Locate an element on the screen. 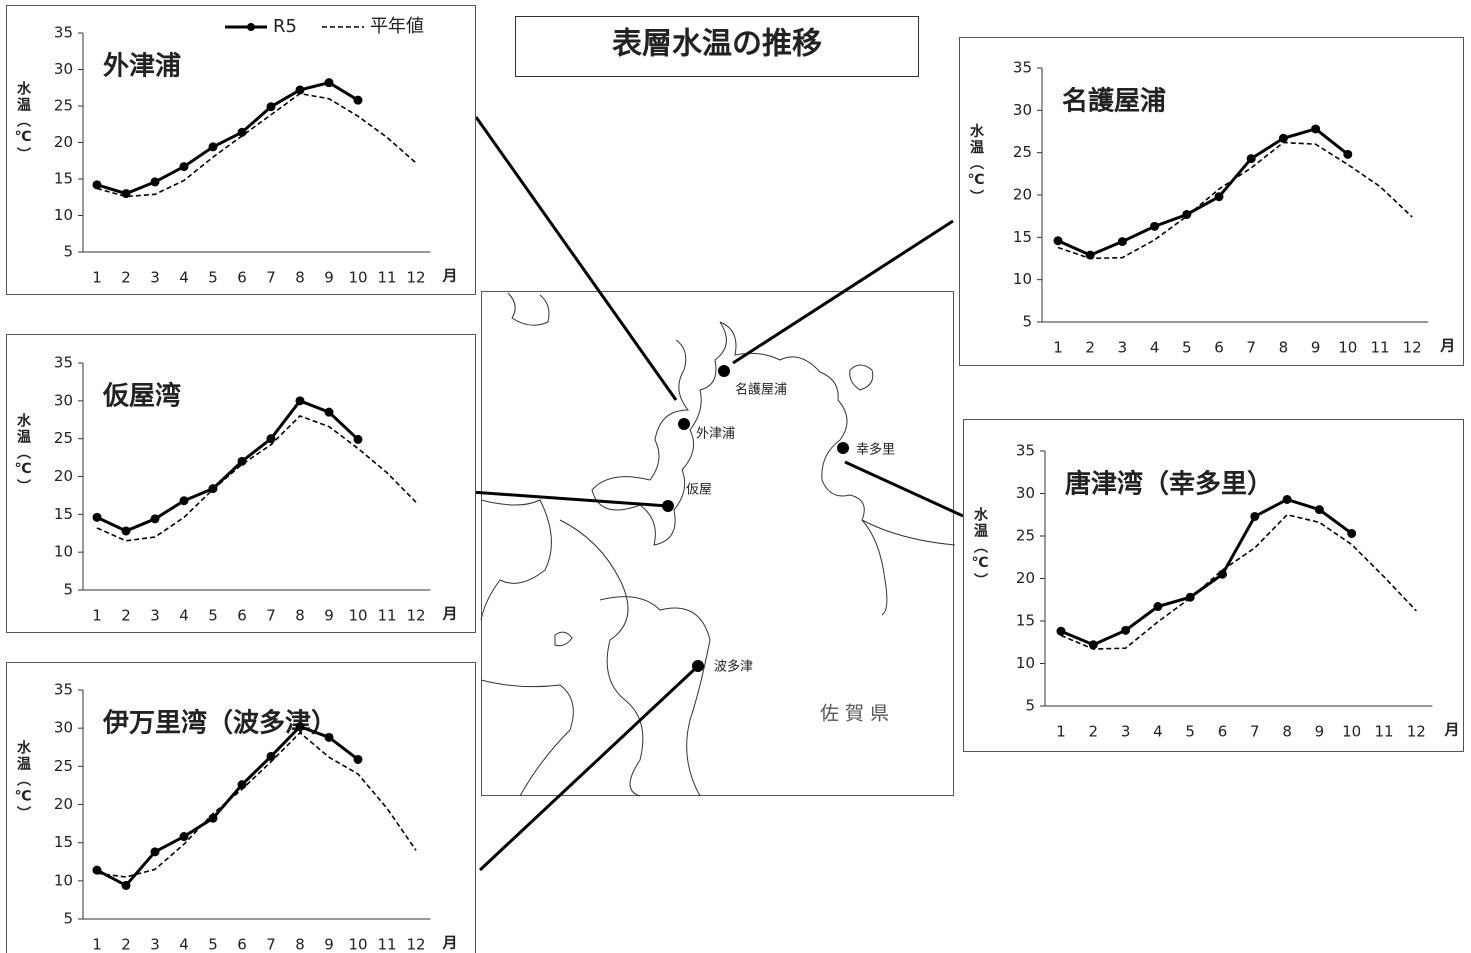 The height and width of the screenshot is (953, 1471). prefecture-label: 佐 賀 県 is located at coordinates (854, 714).